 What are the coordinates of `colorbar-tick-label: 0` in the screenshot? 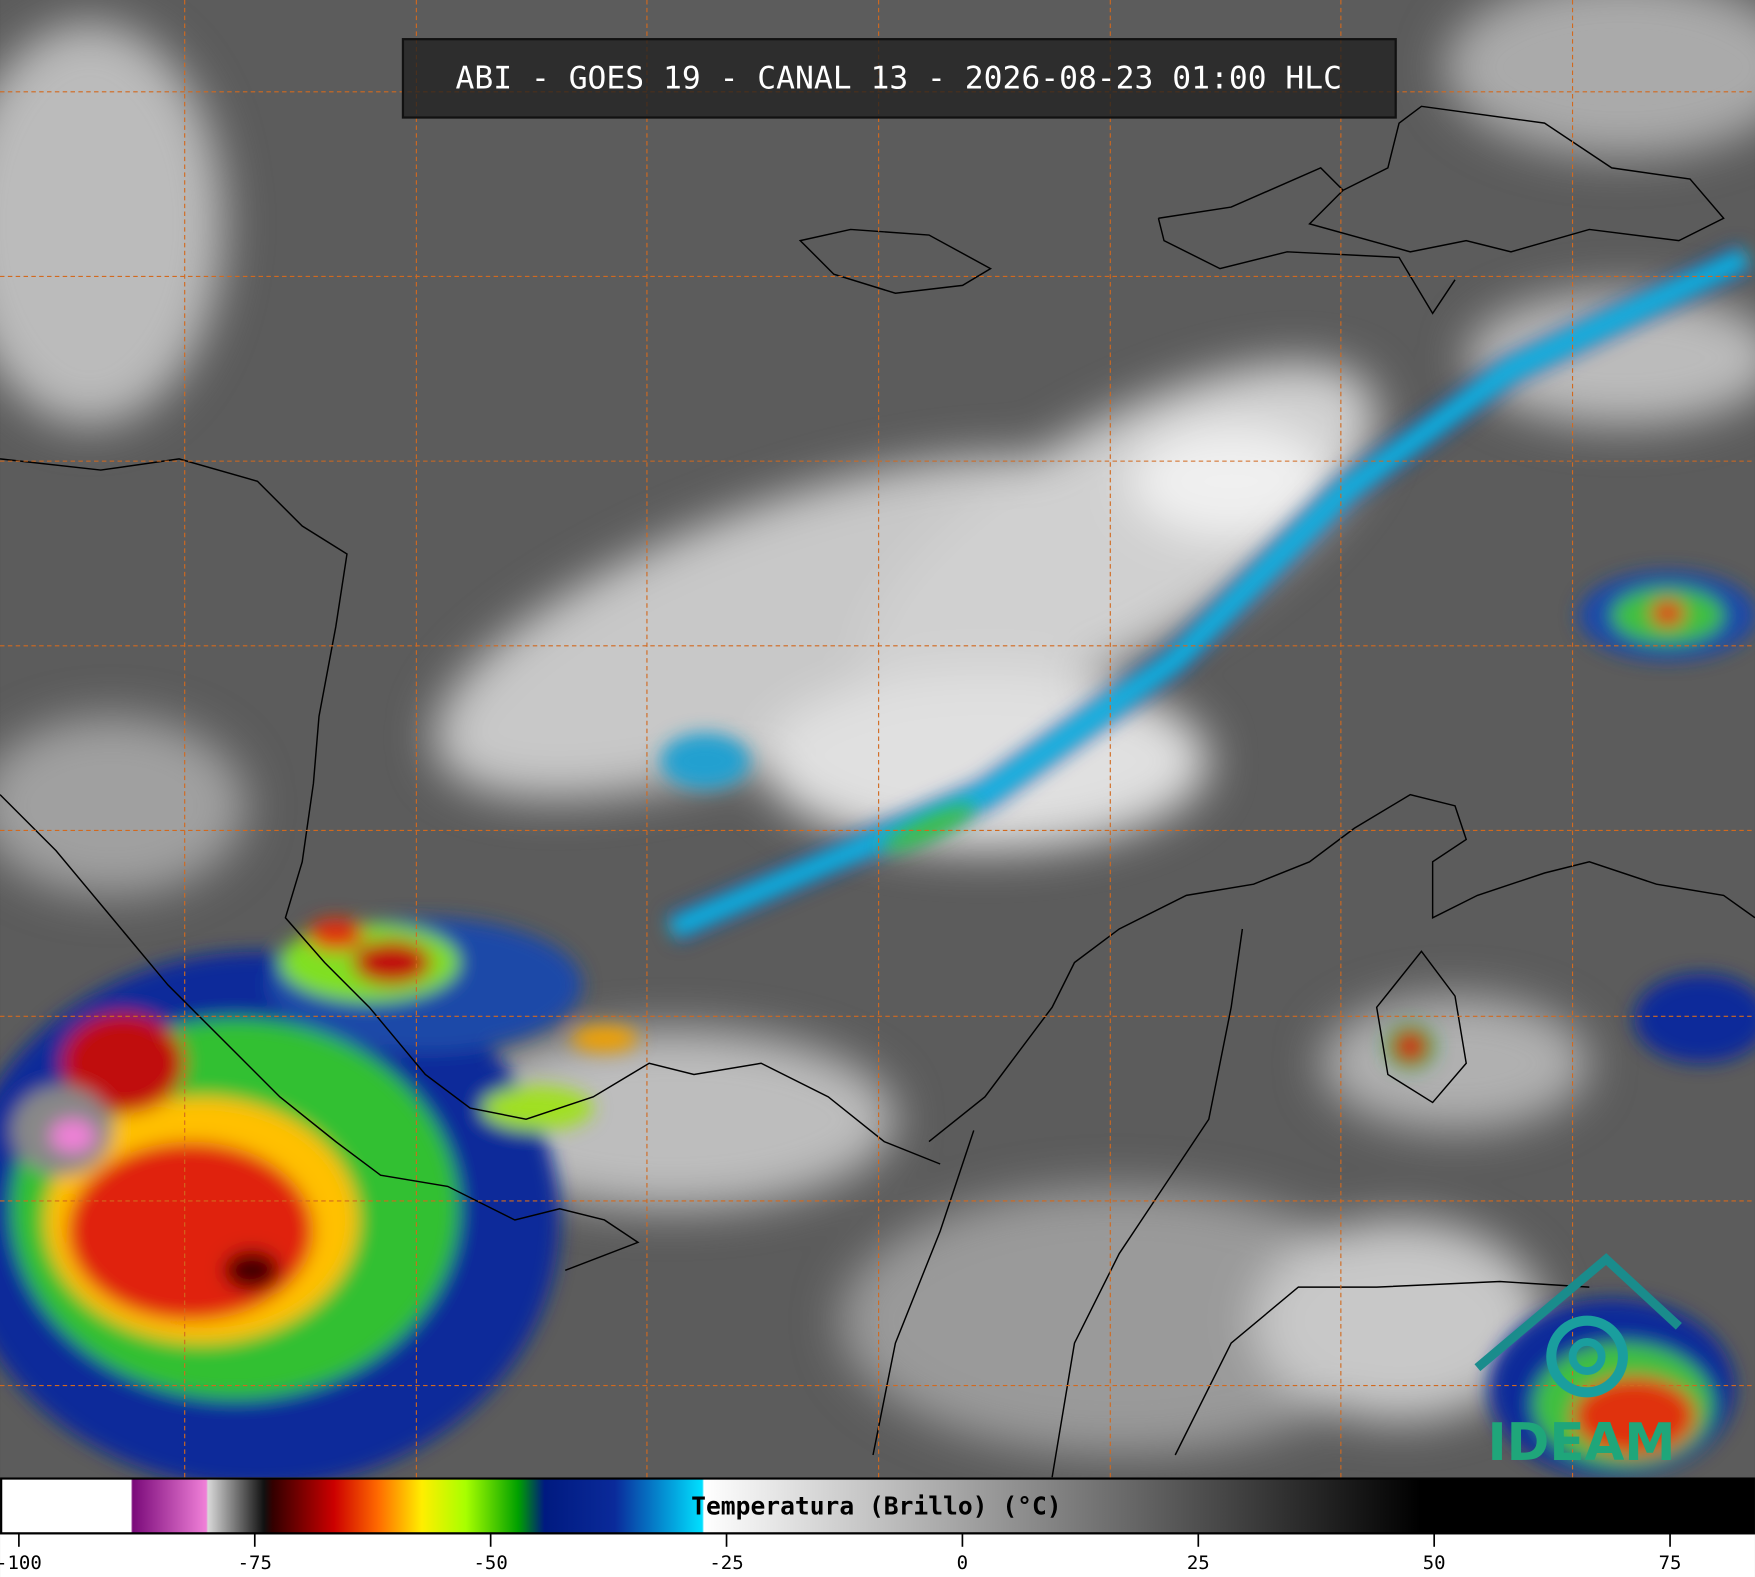 It's located at (962, 1563).